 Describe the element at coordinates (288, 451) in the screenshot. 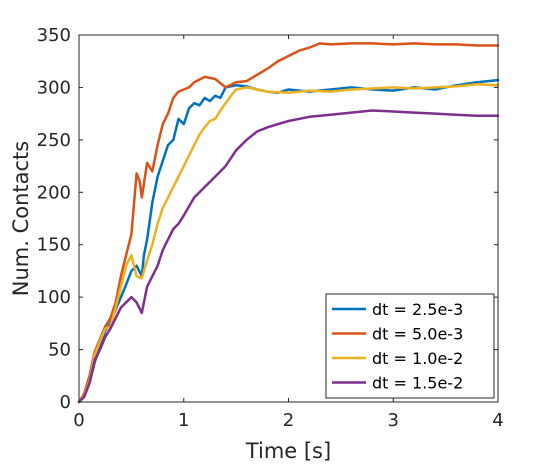

I see `x-axis-label: Time [s]` at that location.